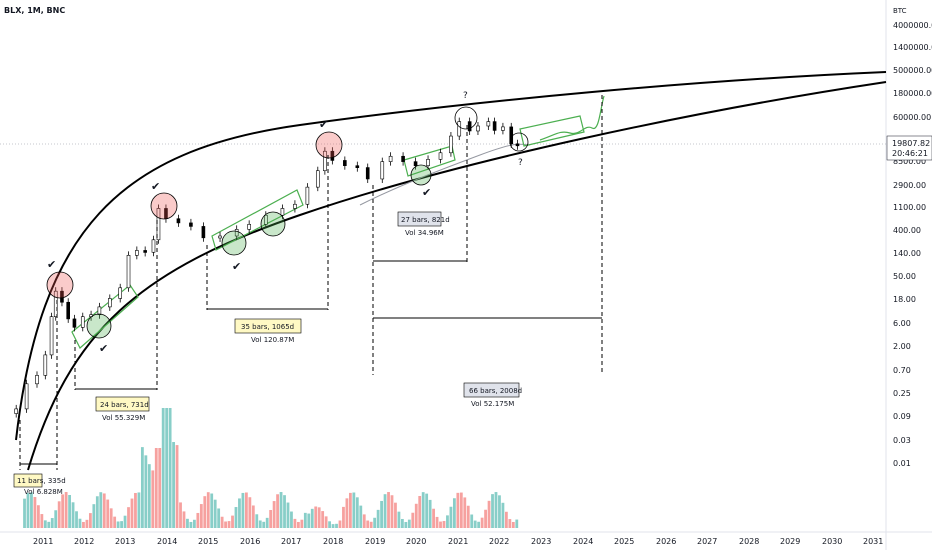 This screenshot has height=550, width=932. What do you see at coordinates (749, 541) in the screenshot?
I see `year-tick: 2028` at bounding box center [749, 541].